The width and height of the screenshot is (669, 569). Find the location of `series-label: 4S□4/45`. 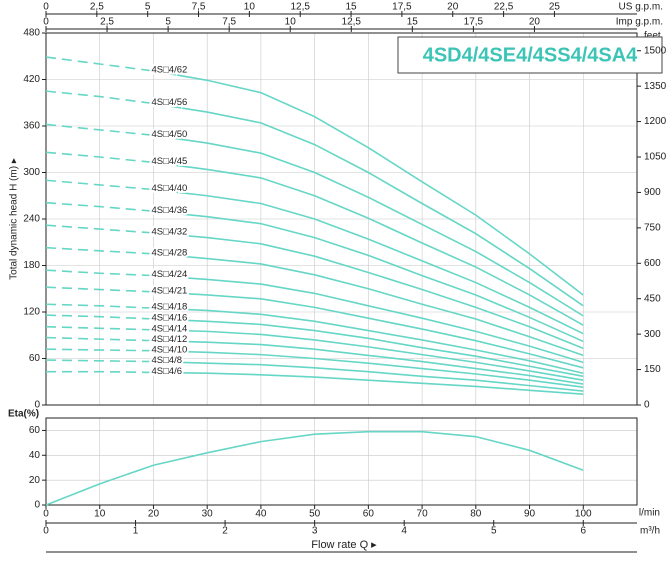

series-label: 4S□4/45 is located at coordinates (169, 161).